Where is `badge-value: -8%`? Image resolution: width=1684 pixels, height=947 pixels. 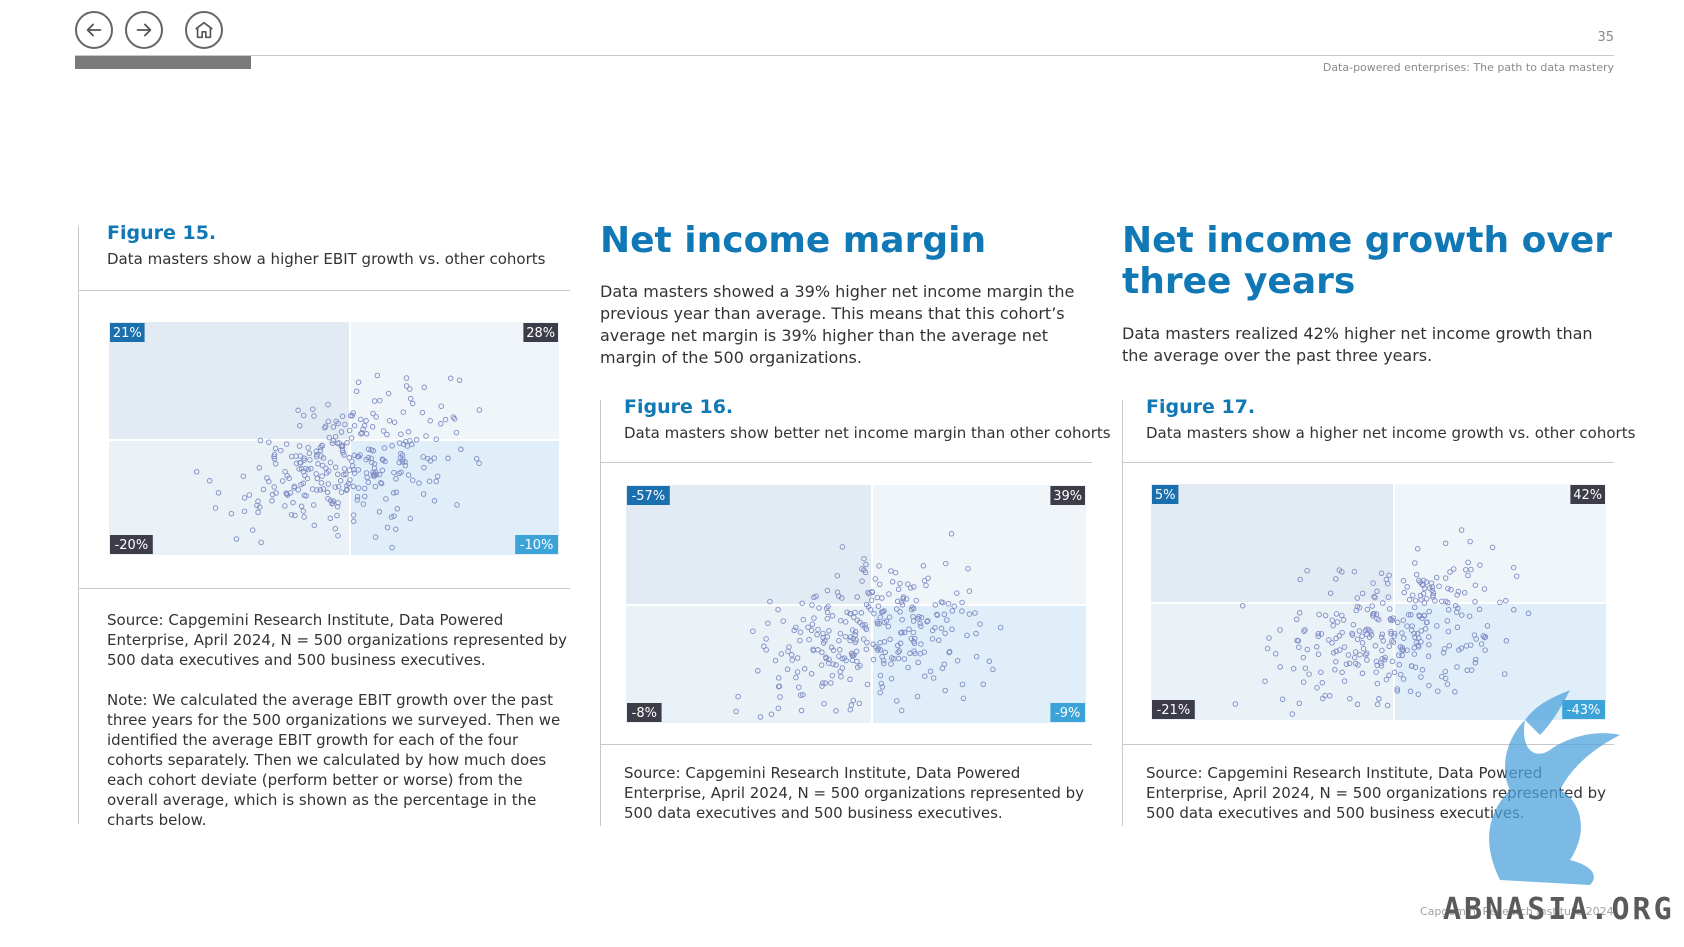 badge-value: -8% is located at coordinates (644, 713).